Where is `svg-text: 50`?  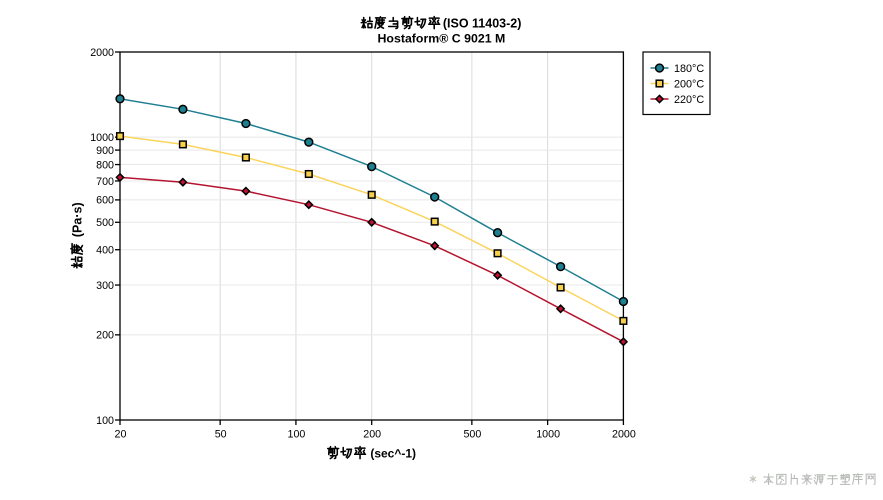 svg-text: 50 is located at coordinates (221, 434).